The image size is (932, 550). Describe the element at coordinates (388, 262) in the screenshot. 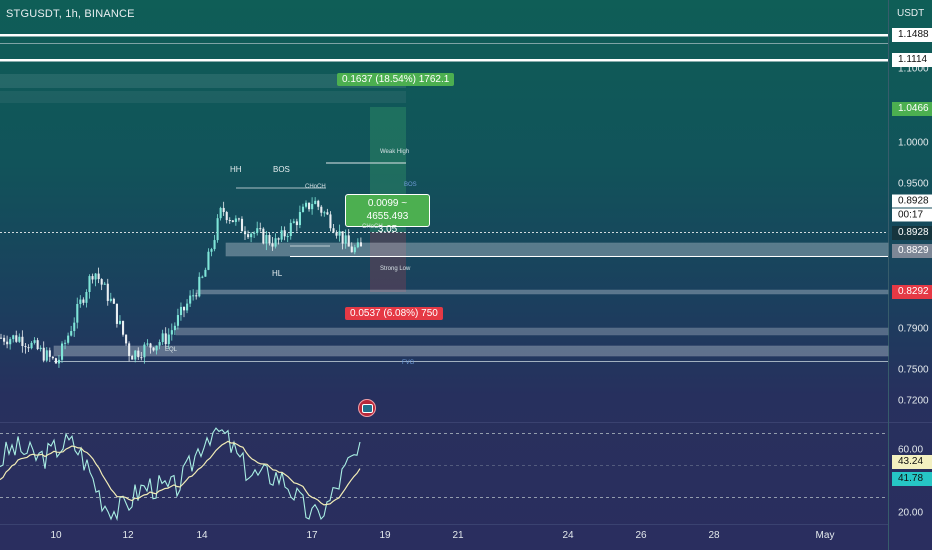

I see `position-loss-zone` at that location.